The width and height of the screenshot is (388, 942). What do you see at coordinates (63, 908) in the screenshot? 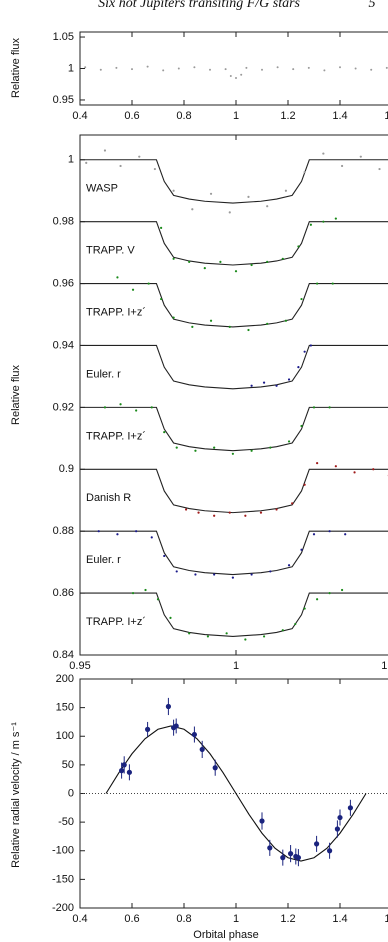
I see `y-tick-label: -200` at bounding box center [63, 908].